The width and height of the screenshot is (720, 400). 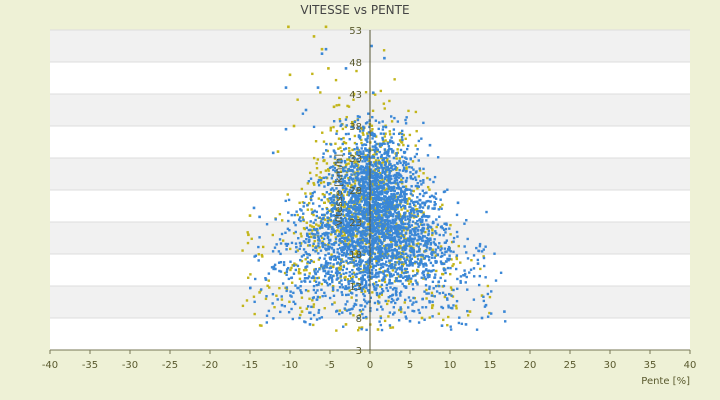 I want to click on y-tick-label: 53, so click(x=355, y=31).